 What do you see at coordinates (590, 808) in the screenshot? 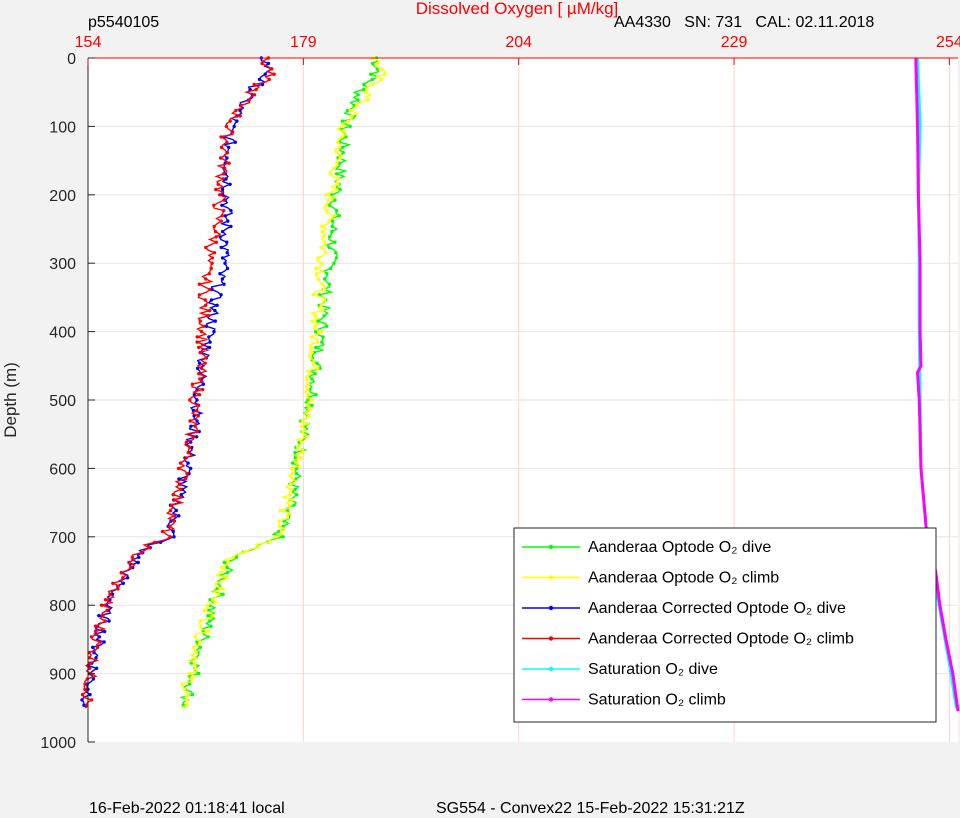
I see `footer-mission: SG554 - Convex22 15-Feb-2022 15:31:21Z` at bounding box center [590, 808].